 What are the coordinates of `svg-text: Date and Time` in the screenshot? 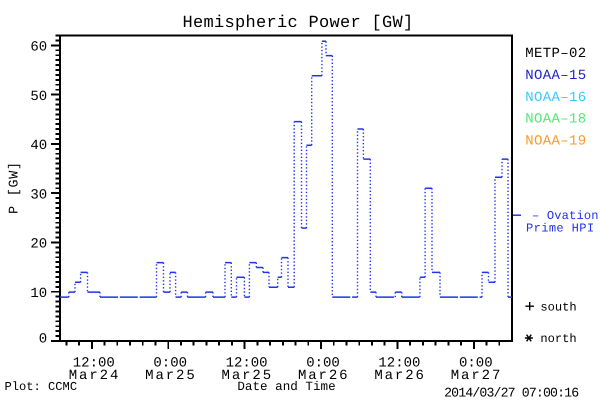 It's located at (286, 387).